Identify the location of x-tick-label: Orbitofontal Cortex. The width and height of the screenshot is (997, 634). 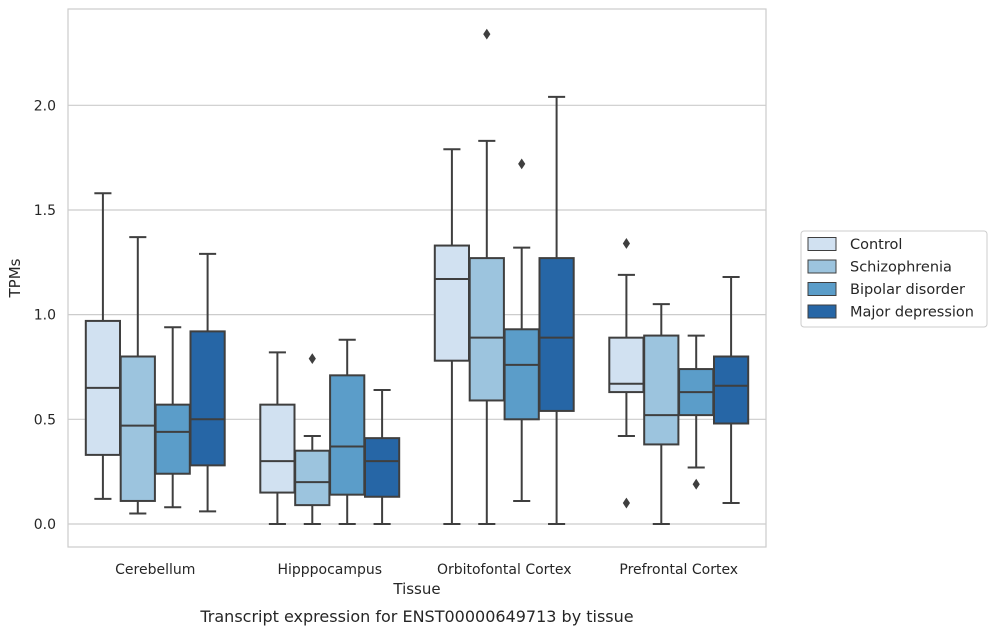
(504, 570).